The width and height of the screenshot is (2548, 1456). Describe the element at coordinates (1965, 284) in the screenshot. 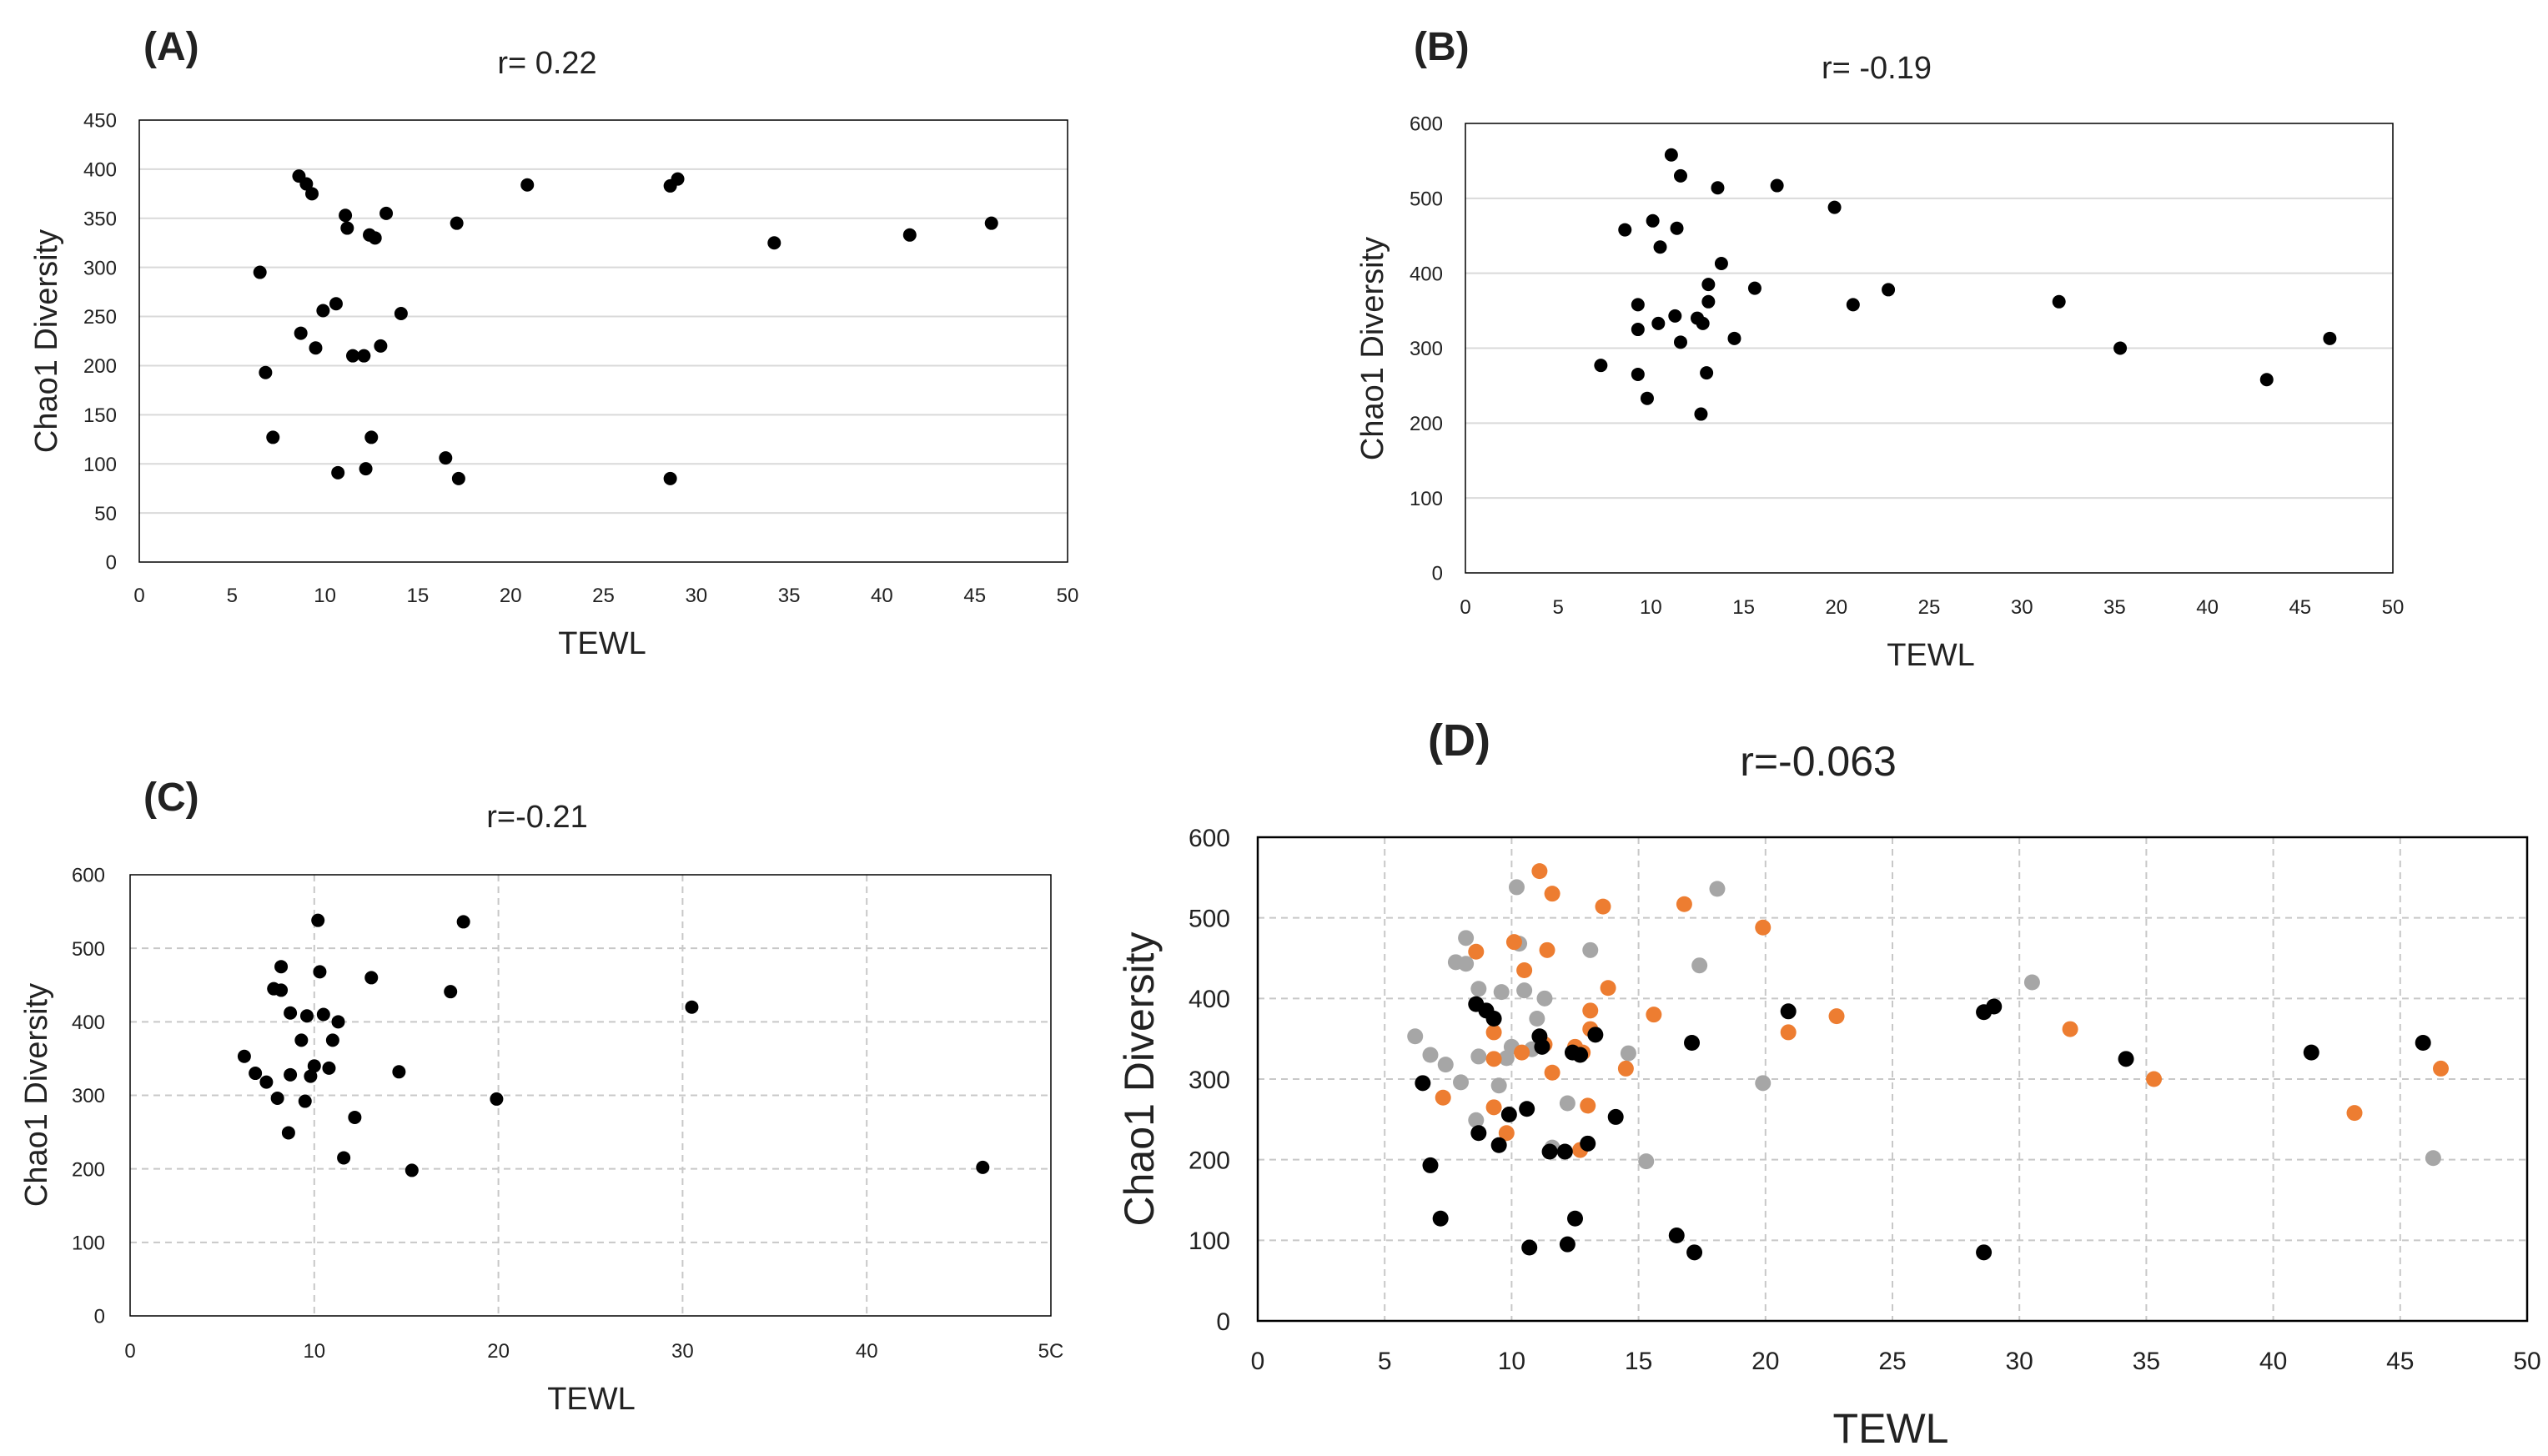

I see `series-samples` at that location.